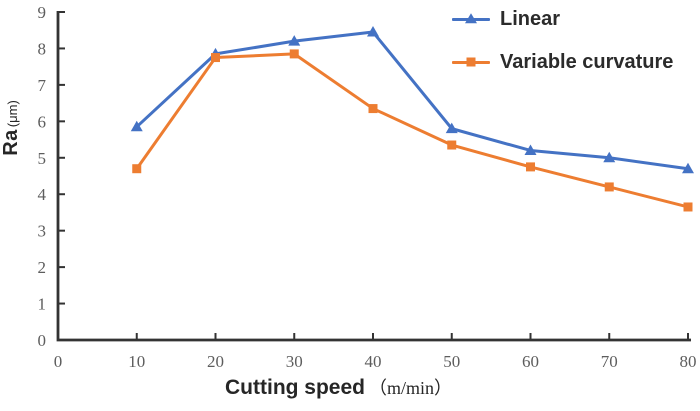 The height and width of the screenshot is (411, 700). I want to click on x-tick-label: 50, so click(451, 361).